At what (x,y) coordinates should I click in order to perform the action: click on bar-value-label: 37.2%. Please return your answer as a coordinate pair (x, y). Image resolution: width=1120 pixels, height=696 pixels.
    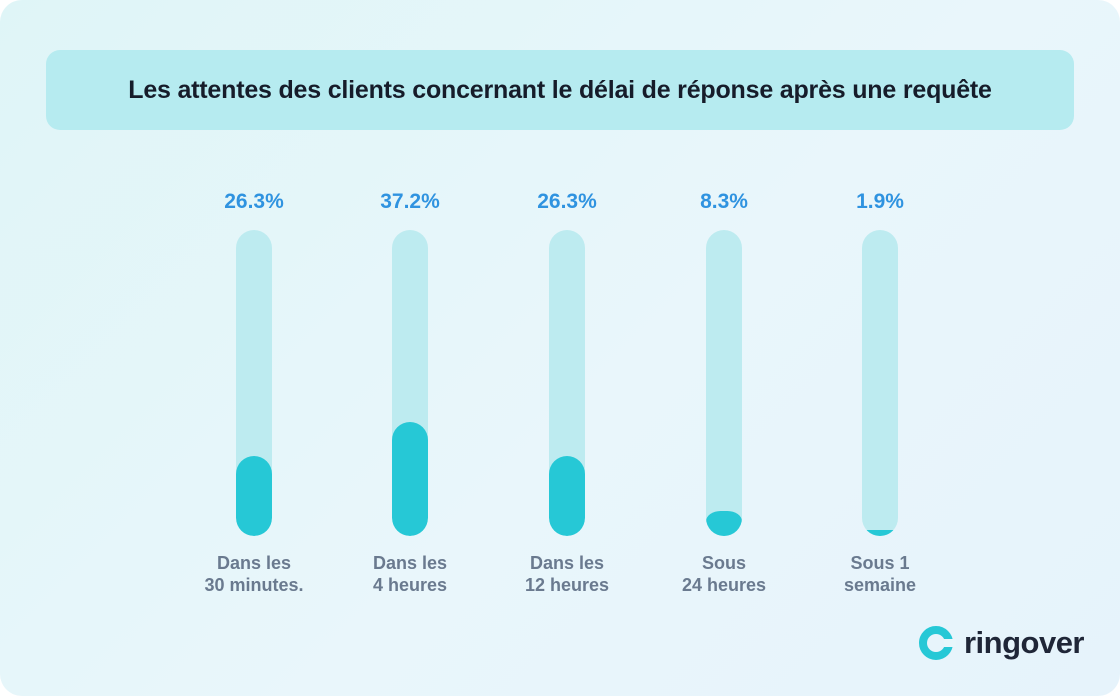
    Looking at the image, I should click on (410, 201).